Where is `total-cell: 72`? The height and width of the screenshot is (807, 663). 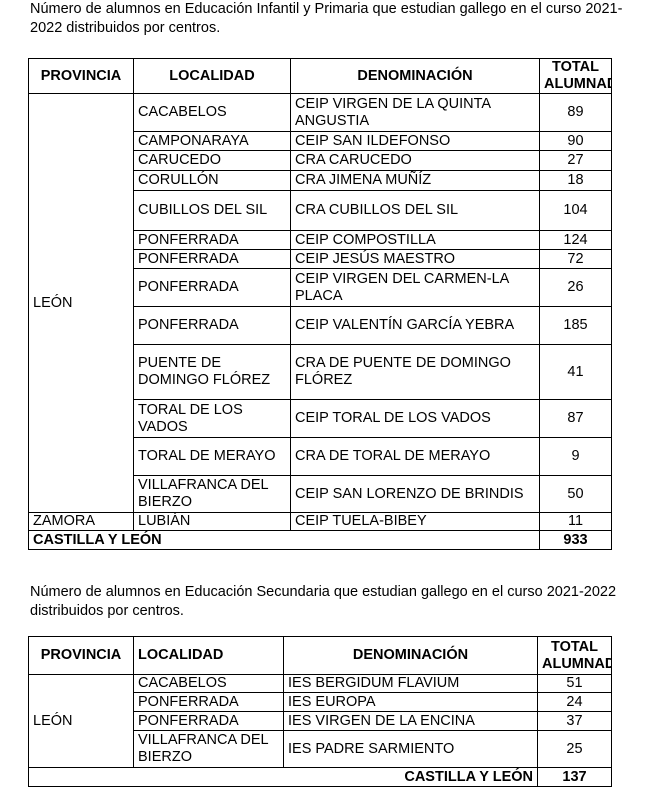
total-cell: 72 is located at coordinates (575, 259).